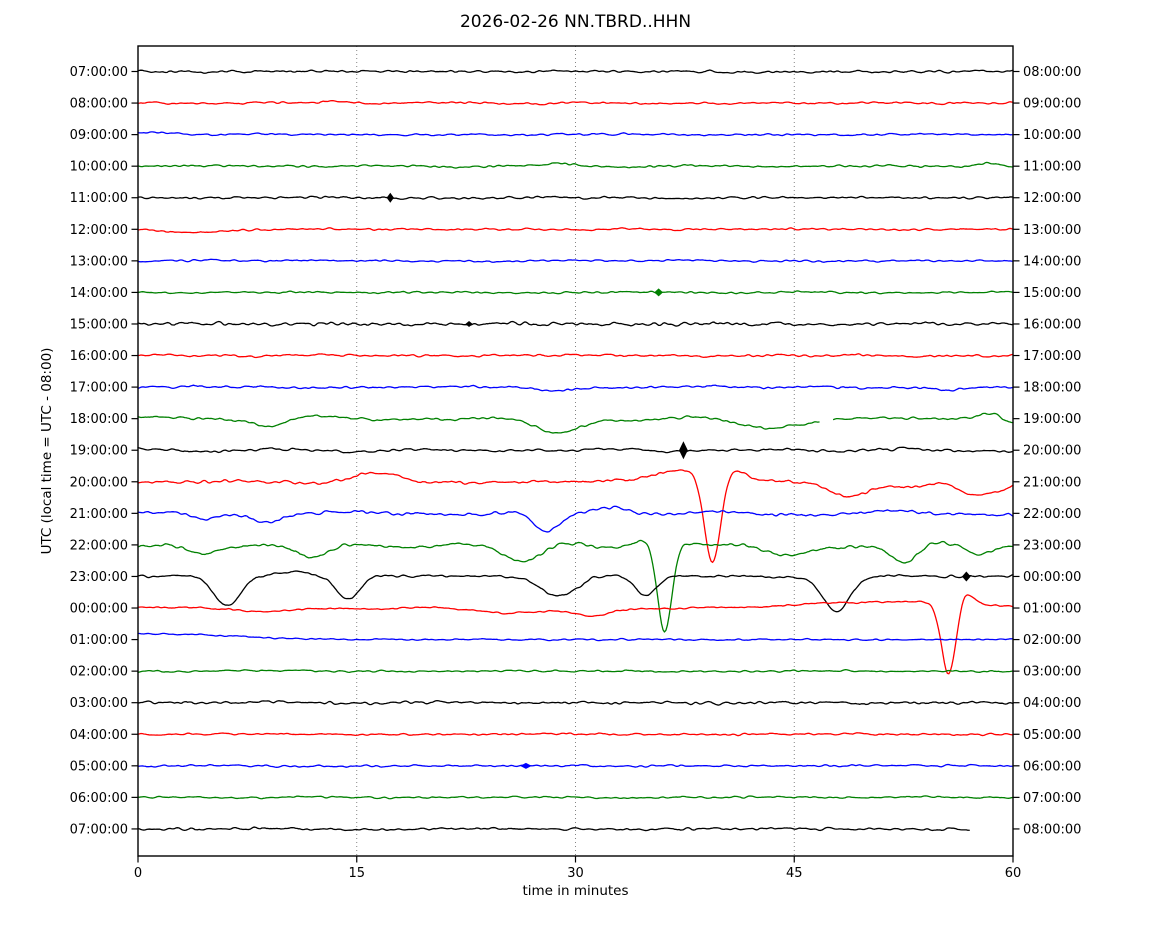 The image size is (1150, 950). I want to click on trace-row-02:00:00, so click(575, 671).